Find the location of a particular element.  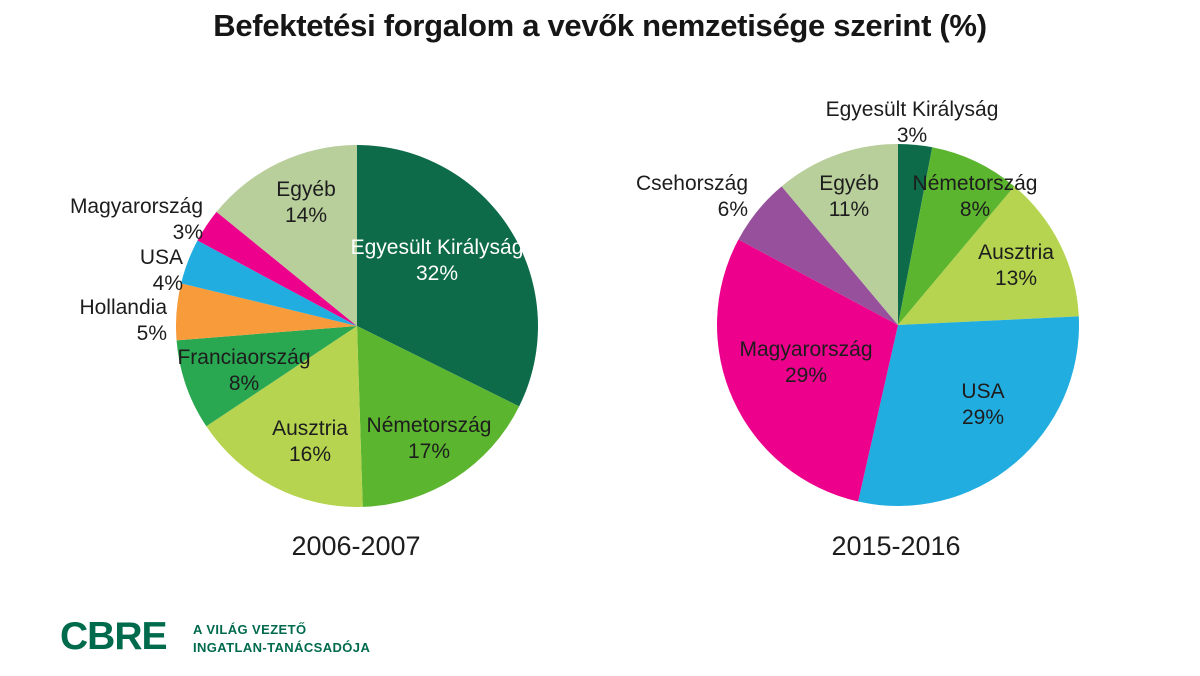

pie-label-2015-2016-nemetorszag: Németország 8% is located at coordinates (975, 197).